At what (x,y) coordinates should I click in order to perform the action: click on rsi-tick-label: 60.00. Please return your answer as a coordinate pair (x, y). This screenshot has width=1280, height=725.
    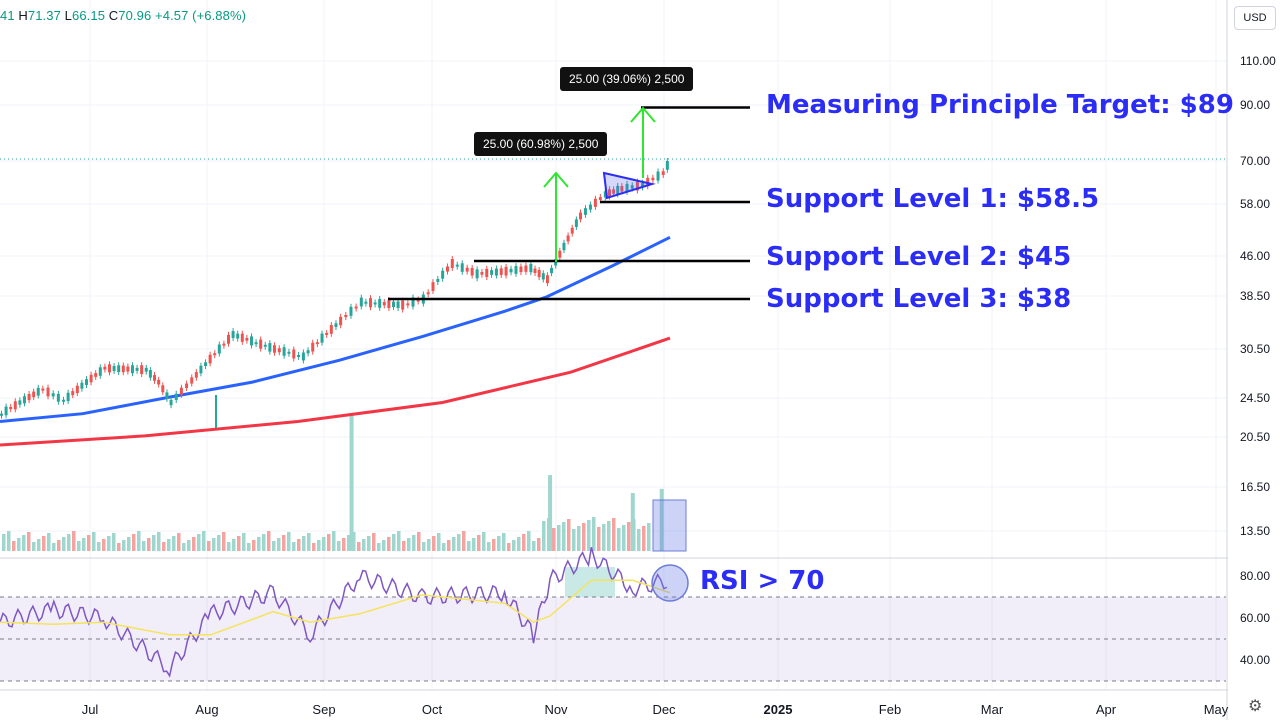
    Looking at the image, I should click on (1255, 618).